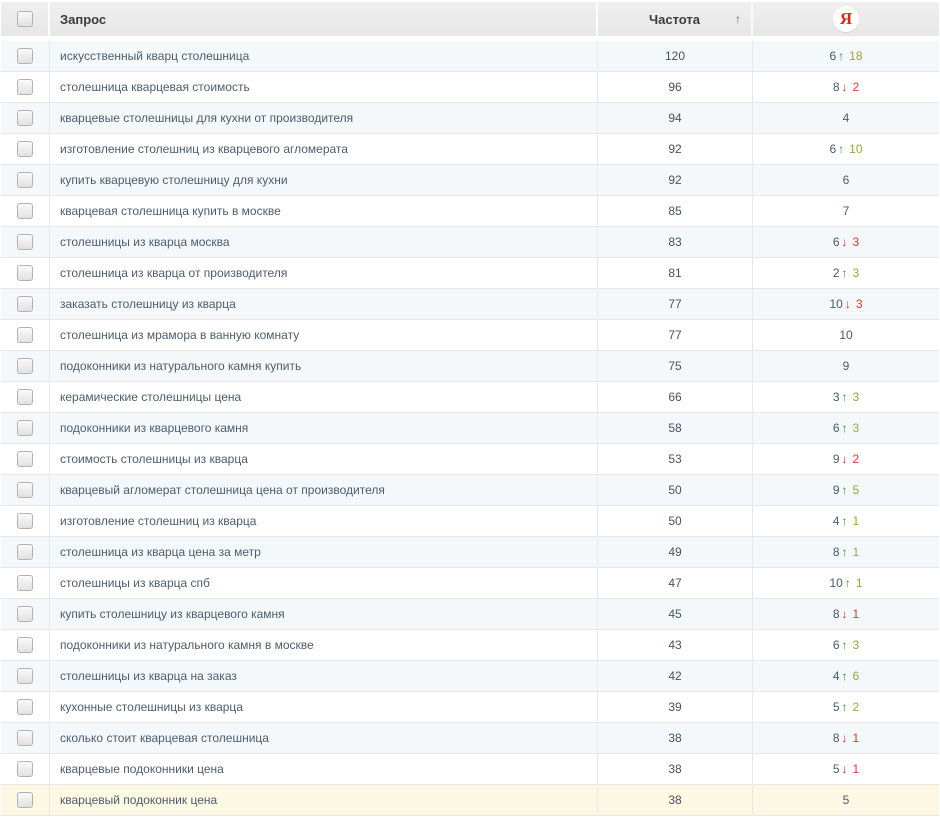  What do you see at coordinates (324, 521) in the screenshot?
I see `query-cell: изготовление столешниц из кварца` at bounding box center [324, 521].